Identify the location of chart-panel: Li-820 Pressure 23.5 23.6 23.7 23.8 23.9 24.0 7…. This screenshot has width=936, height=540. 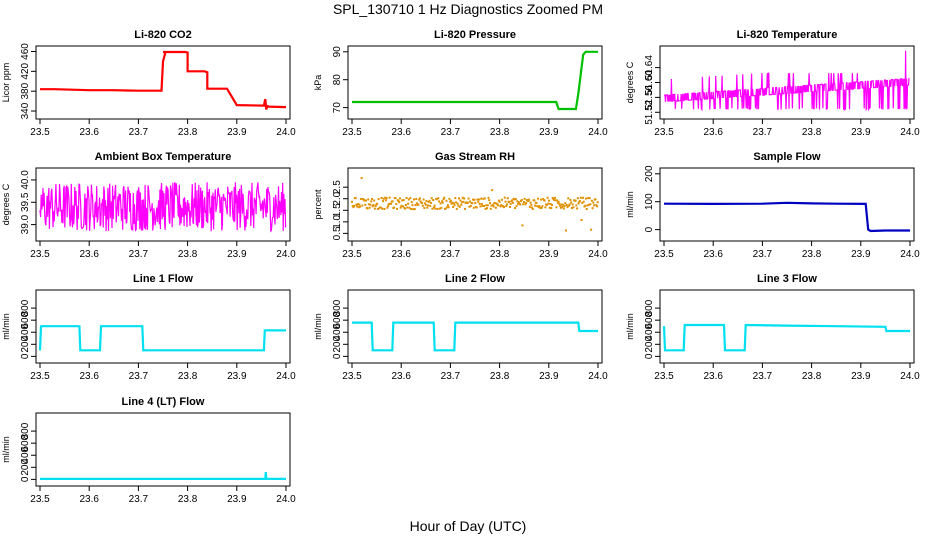
(460, 83).